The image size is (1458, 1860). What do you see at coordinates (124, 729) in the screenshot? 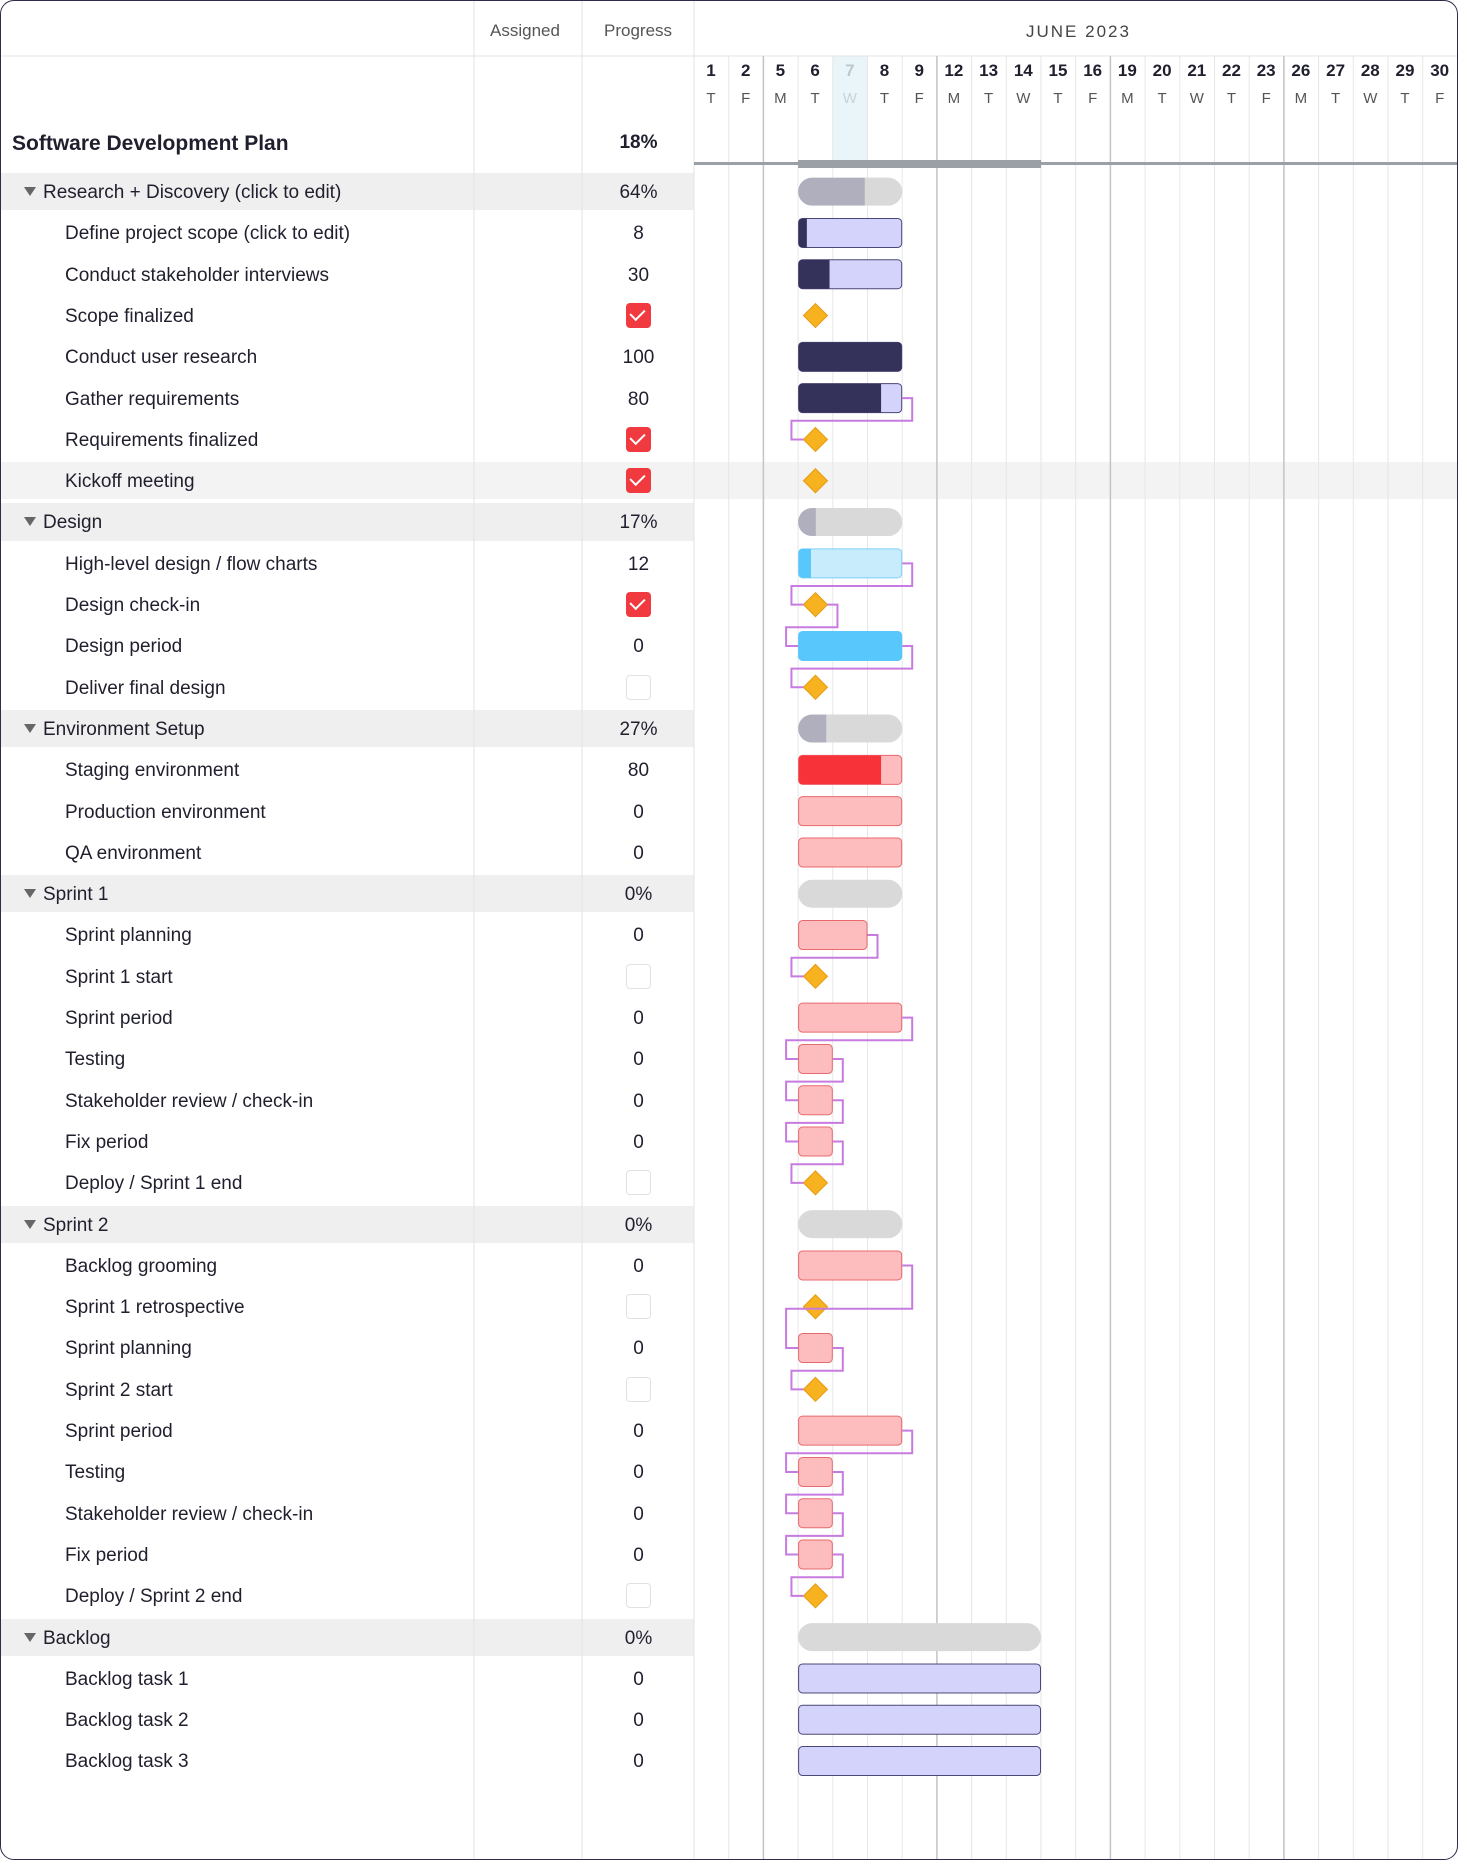
I see `group-label: Environment Setup` at bounding box center [124, 729].